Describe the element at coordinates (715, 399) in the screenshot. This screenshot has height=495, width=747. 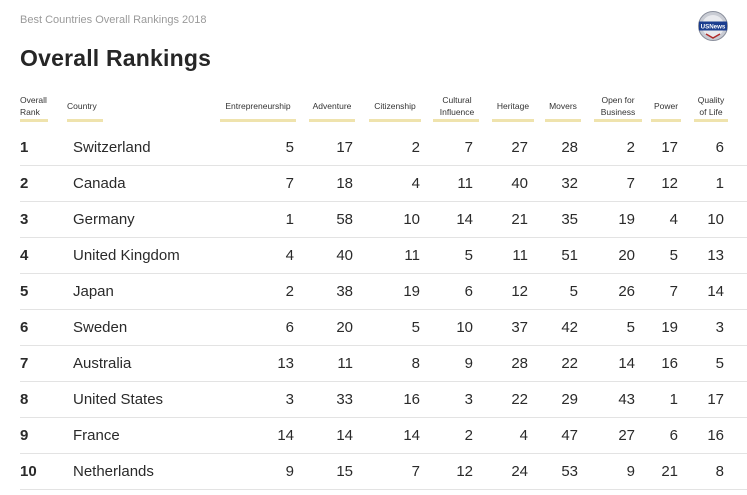
I see `cell-quality: 17` at that location.